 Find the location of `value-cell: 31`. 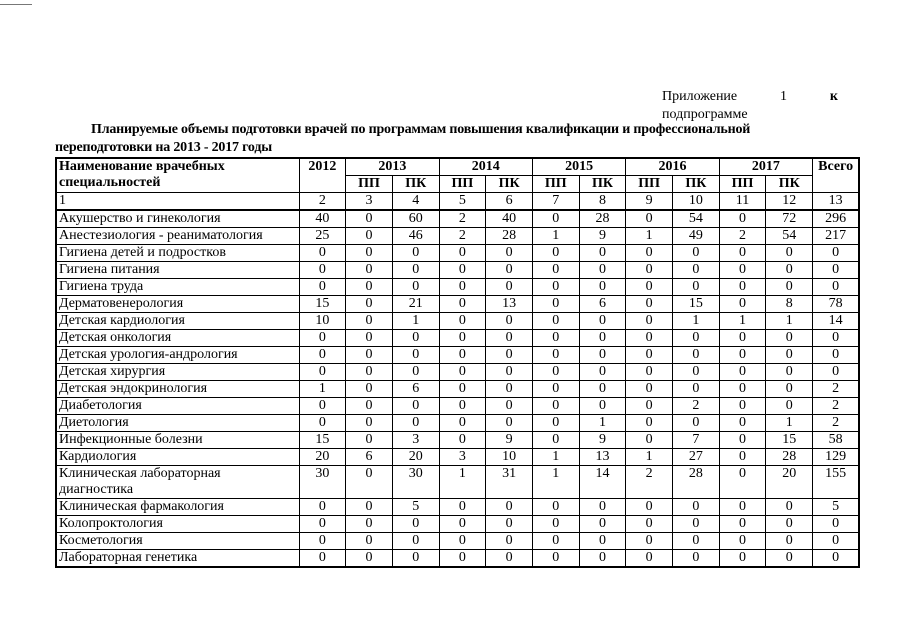

value-cell: 31 is located at coordinates (509, 482).